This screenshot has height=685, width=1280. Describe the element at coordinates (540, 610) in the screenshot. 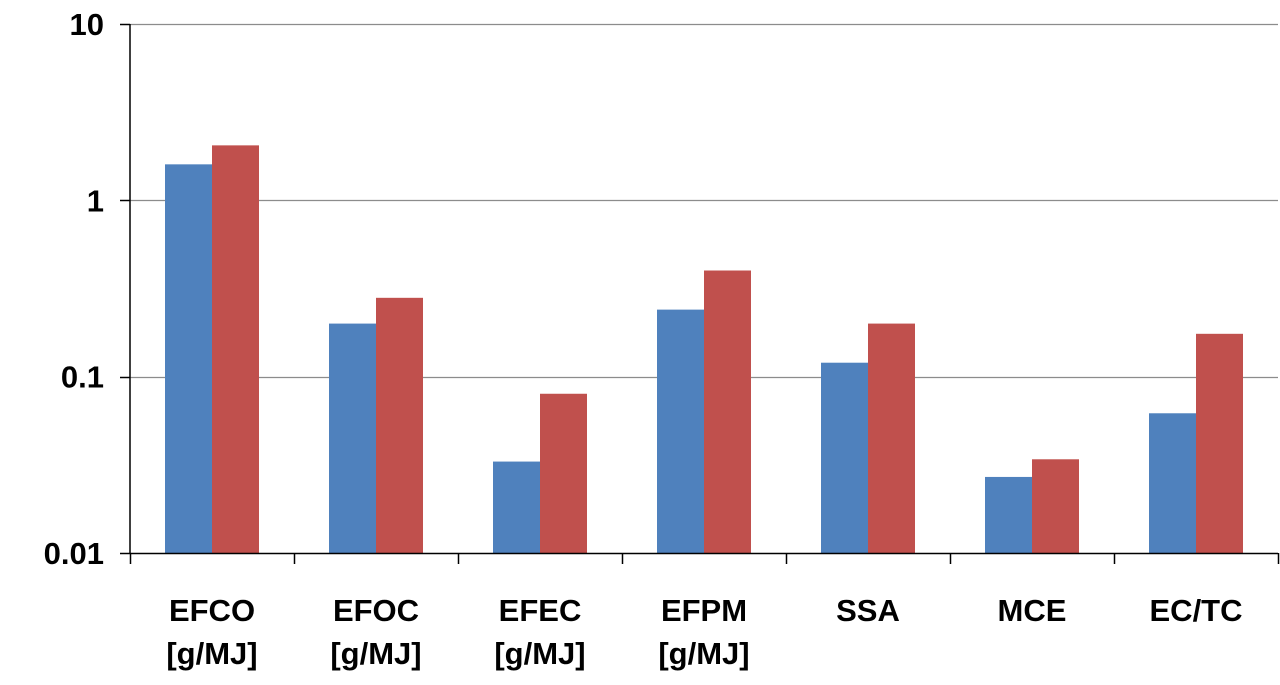

I see `x-category-label: EFEC` at that location.